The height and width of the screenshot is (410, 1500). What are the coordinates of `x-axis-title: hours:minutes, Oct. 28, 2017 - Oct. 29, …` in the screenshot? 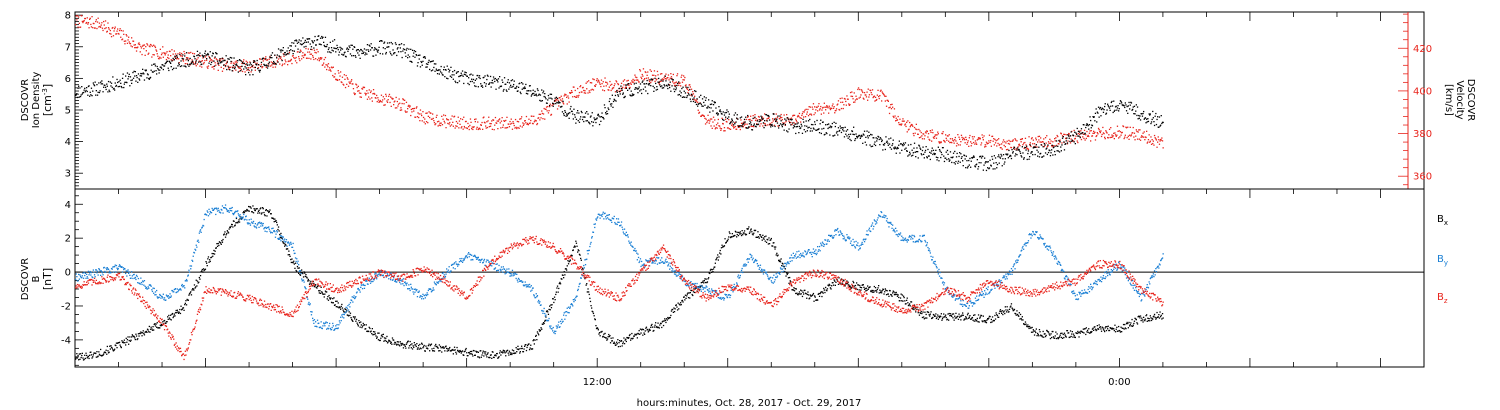 It's located at (749, 403).